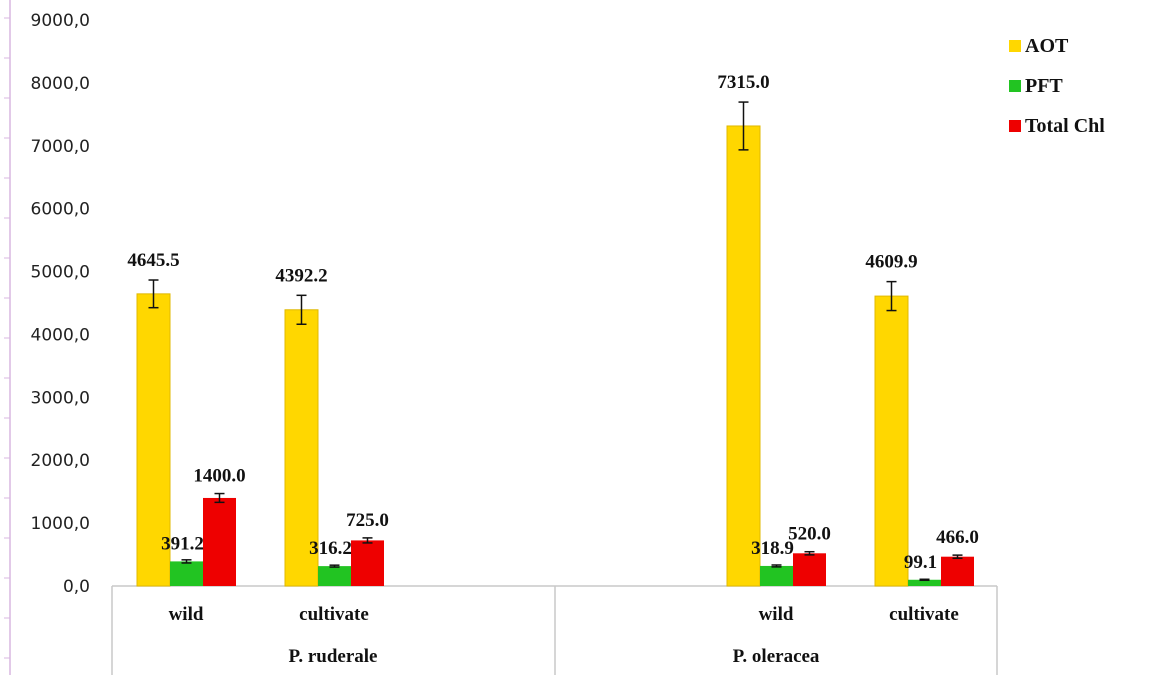 This screenshot has height=675, width=1175. What do you see at coordinates (219, 476) in the screenshot?
I see `data-label: 1400.0` at bounding box center [219, 476].